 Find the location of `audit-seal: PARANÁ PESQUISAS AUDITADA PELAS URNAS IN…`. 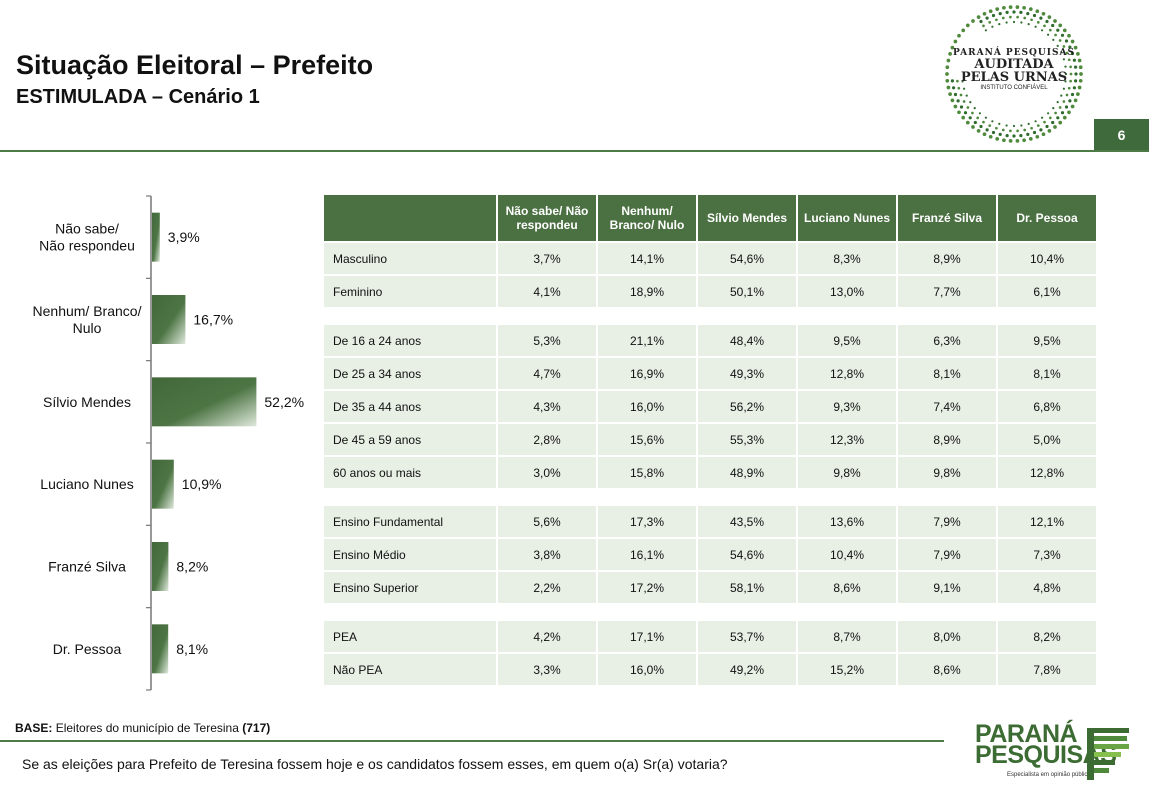

audit-seal: PARANÁ PESQUISAS AUDITADA PELAS URNAS IN… is located at coordinates (1014, 75).